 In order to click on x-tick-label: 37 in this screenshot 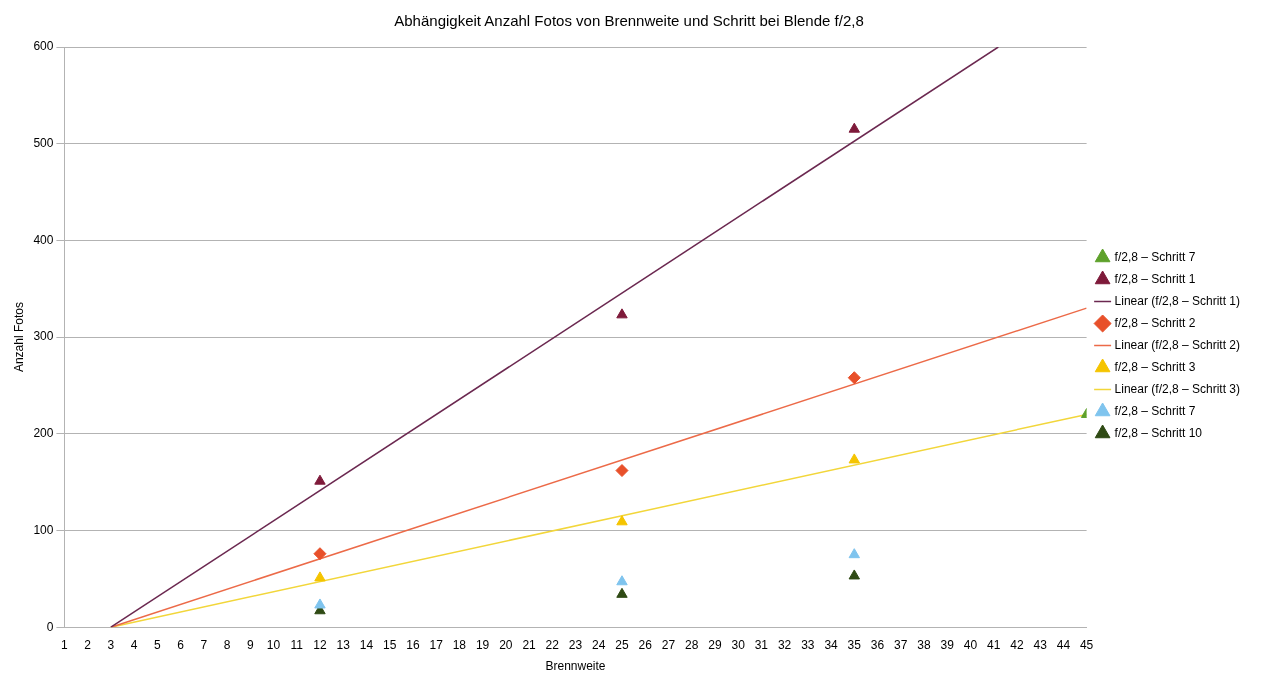, I will do `click(901, 644)`.